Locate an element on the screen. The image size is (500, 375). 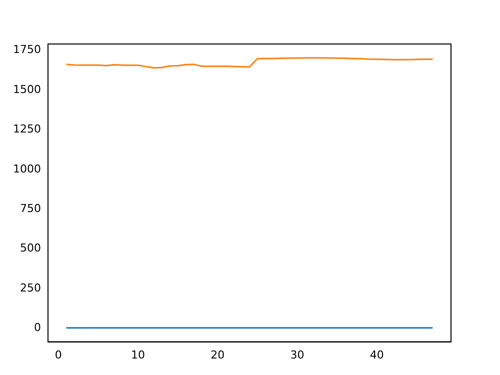
x-tick-label: 30 is located at coordinates (297, 355).